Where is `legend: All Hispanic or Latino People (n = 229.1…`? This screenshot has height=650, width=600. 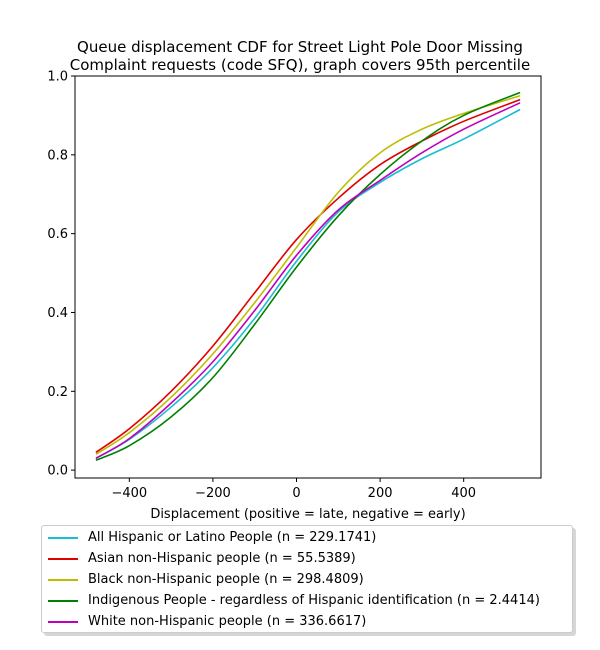
legend: All Hispanic or Latino People (n = 229.1… is located at coordinates (307, 579).